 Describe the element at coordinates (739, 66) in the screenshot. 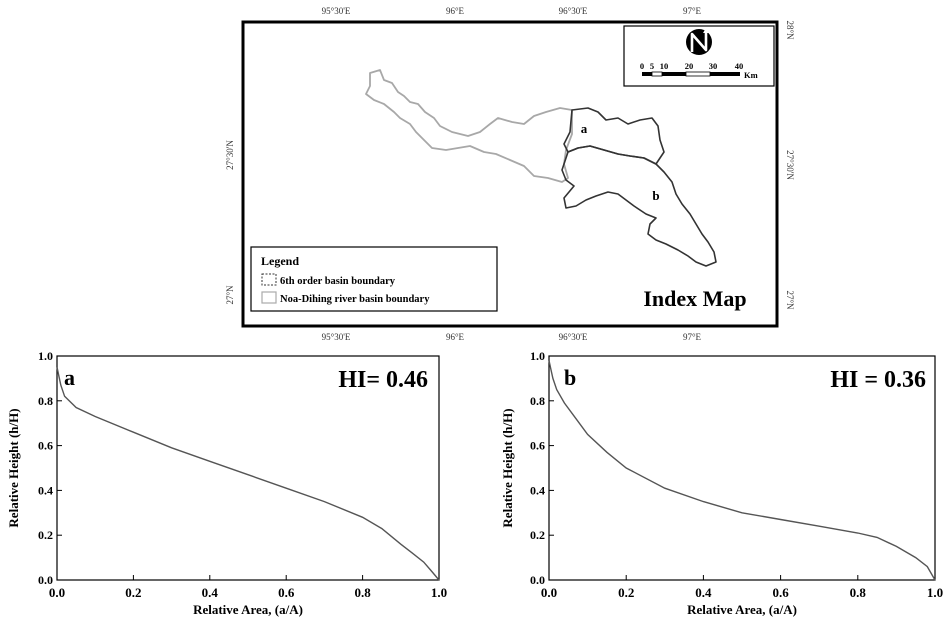

I see `scale-tick: 40` at that location.